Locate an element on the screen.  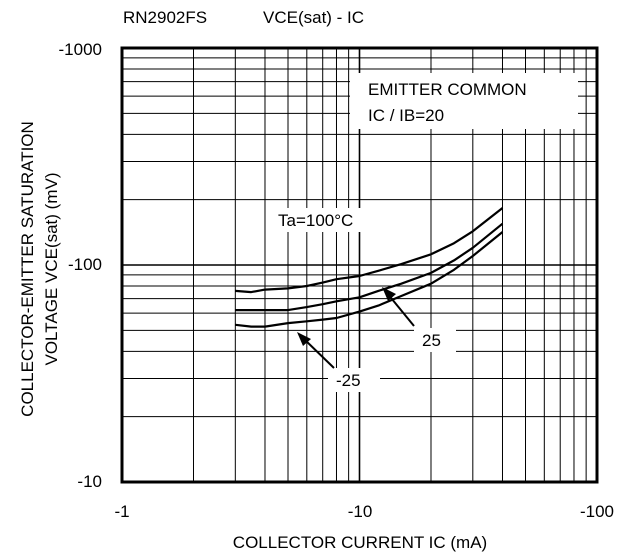
x-tick-label-100: -100 is located at coordinates (597, 511).